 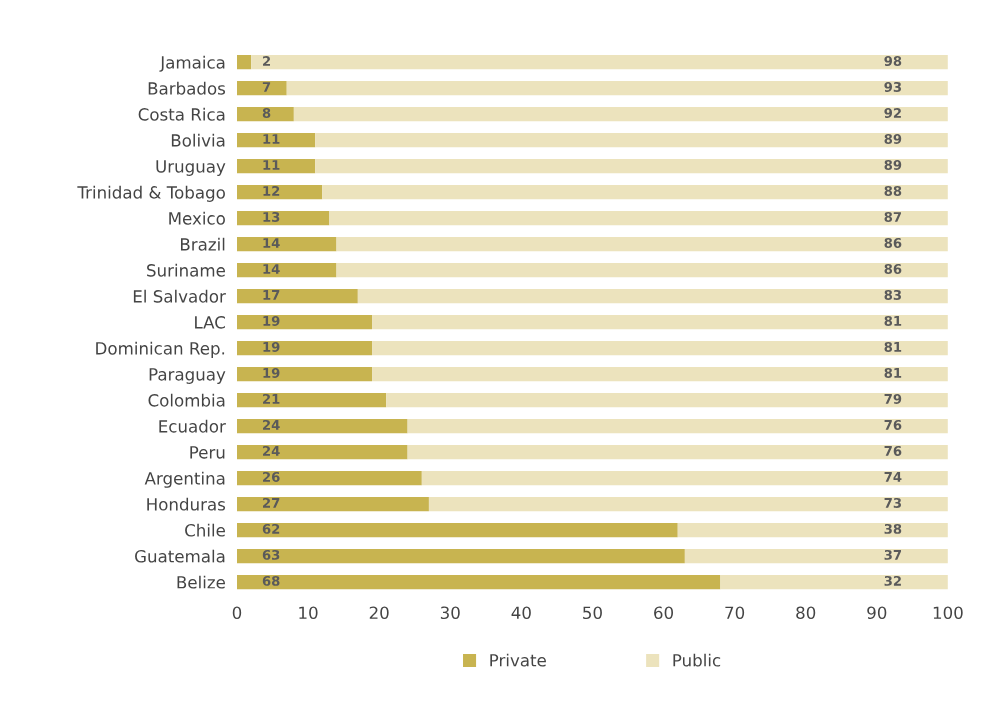 What do you see at coordinates (271, 398) in the screenshot?
I see `data-label: 21` at bounding box center [271, 398].